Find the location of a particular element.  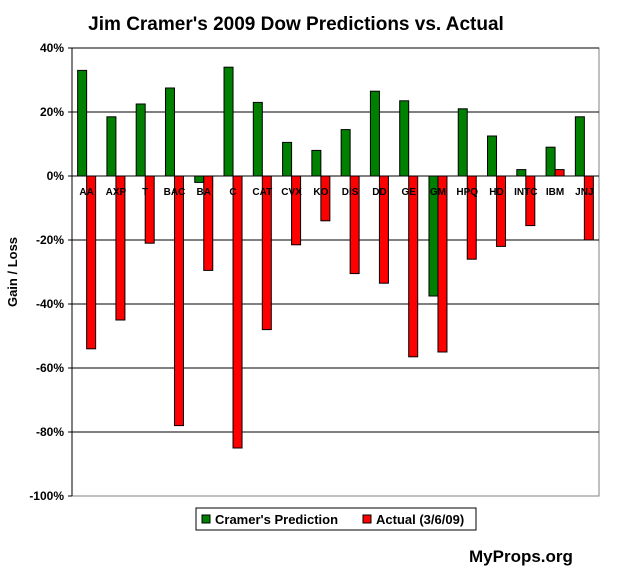

bar-prediction-cvx is located at coordinates (287, 159).